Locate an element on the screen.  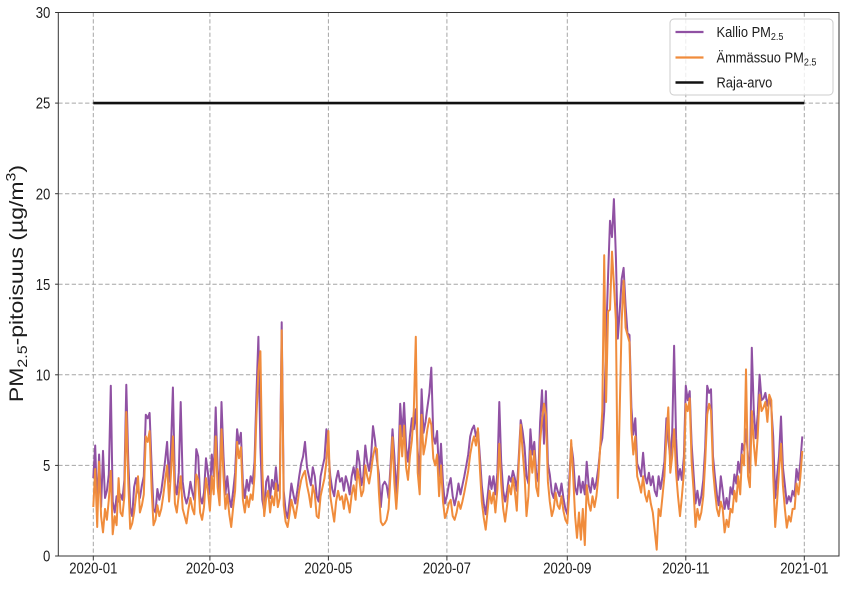
svg-text: 5 is located at coordinates (46, 466).